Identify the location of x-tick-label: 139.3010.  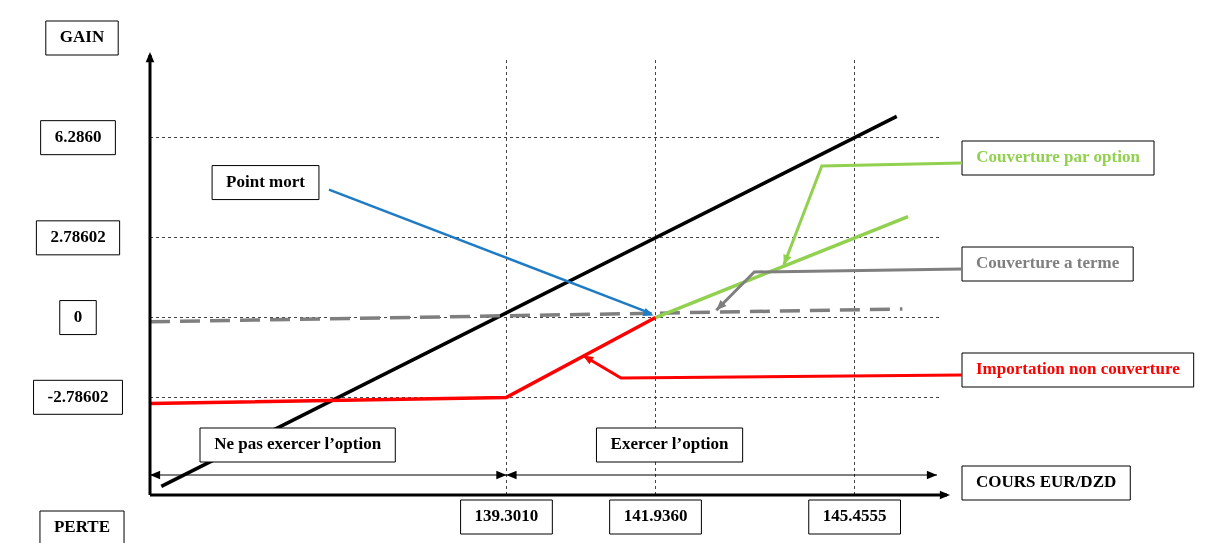
(506, 516).